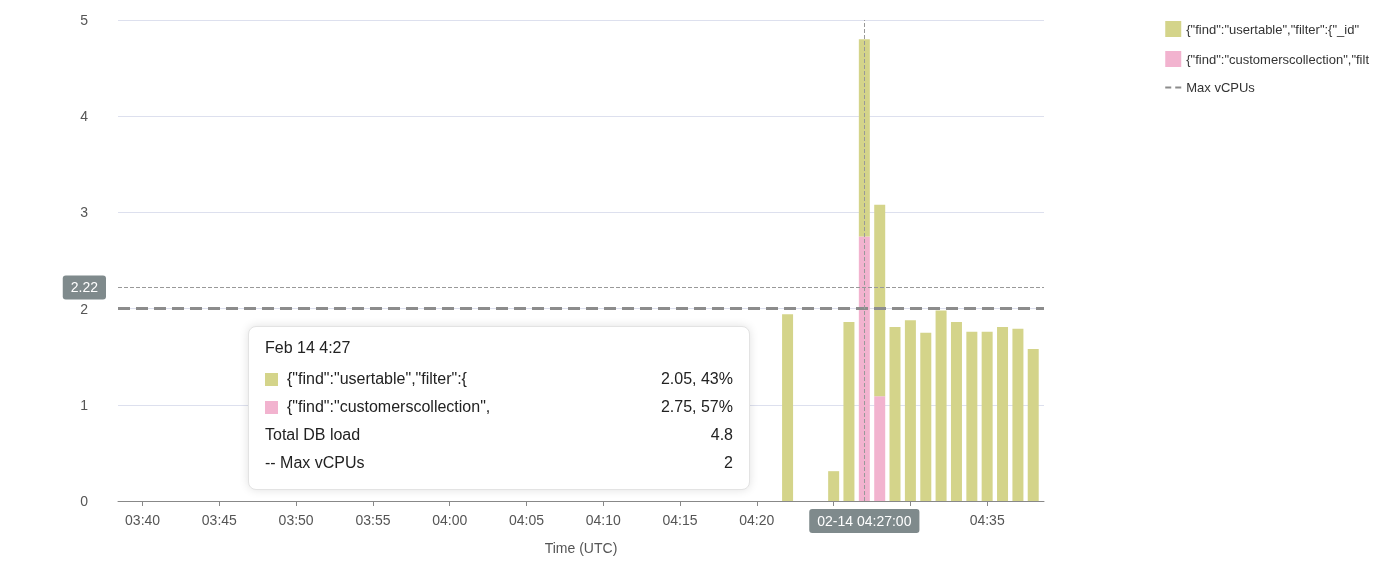  Describe the element at coordinates (84, 308) in the screenshot. I see `y-tick-label: 2` at that location.